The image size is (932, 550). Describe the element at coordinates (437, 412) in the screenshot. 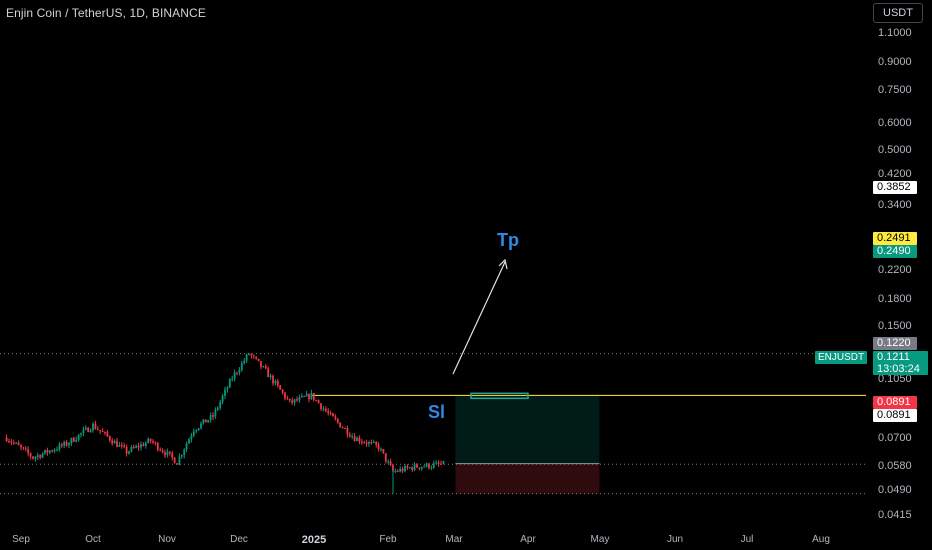

I see `stop-loss-label: Sl` at that location.